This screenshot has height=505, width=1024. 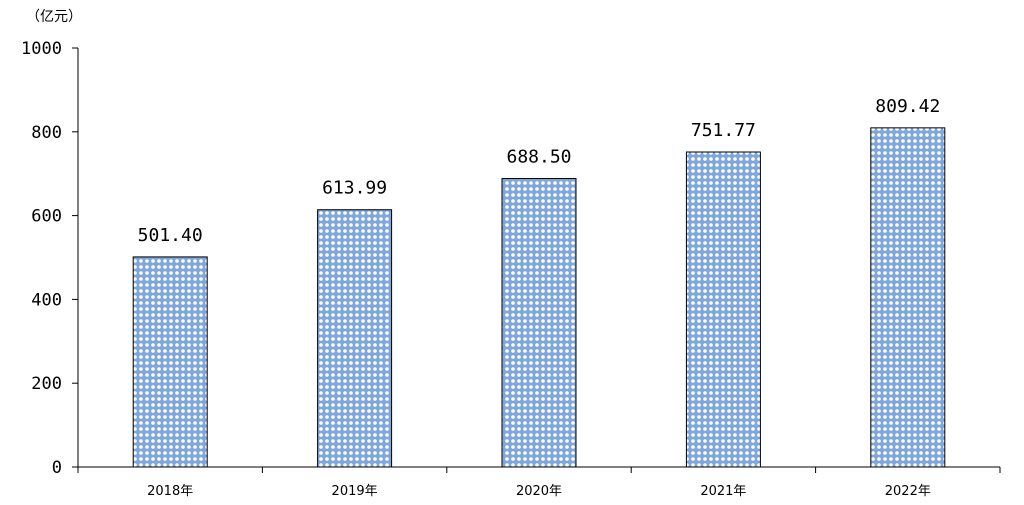 What do you see at coordinates (170, 491) in the screenshot?
I see `x-category-label: 2018年` at bounding box center [170, 491].